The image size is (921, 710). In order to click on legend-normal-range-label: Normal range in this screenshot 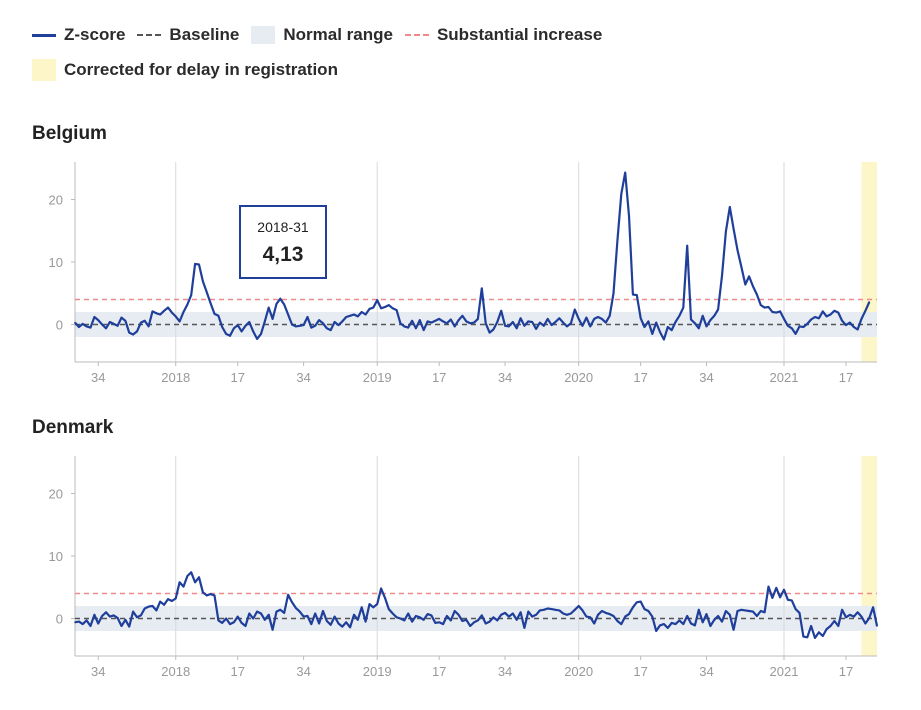, I will do `click(338, 34)`.